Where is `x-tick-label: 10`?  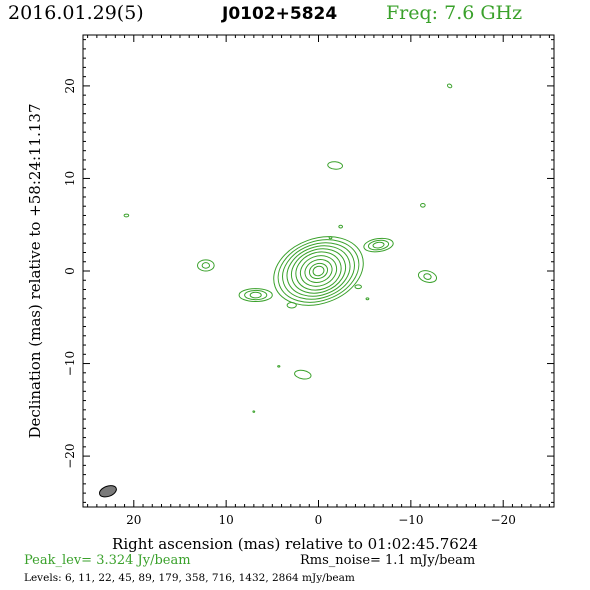 x-tick-label: 10 is located at coordinates (226, 520).